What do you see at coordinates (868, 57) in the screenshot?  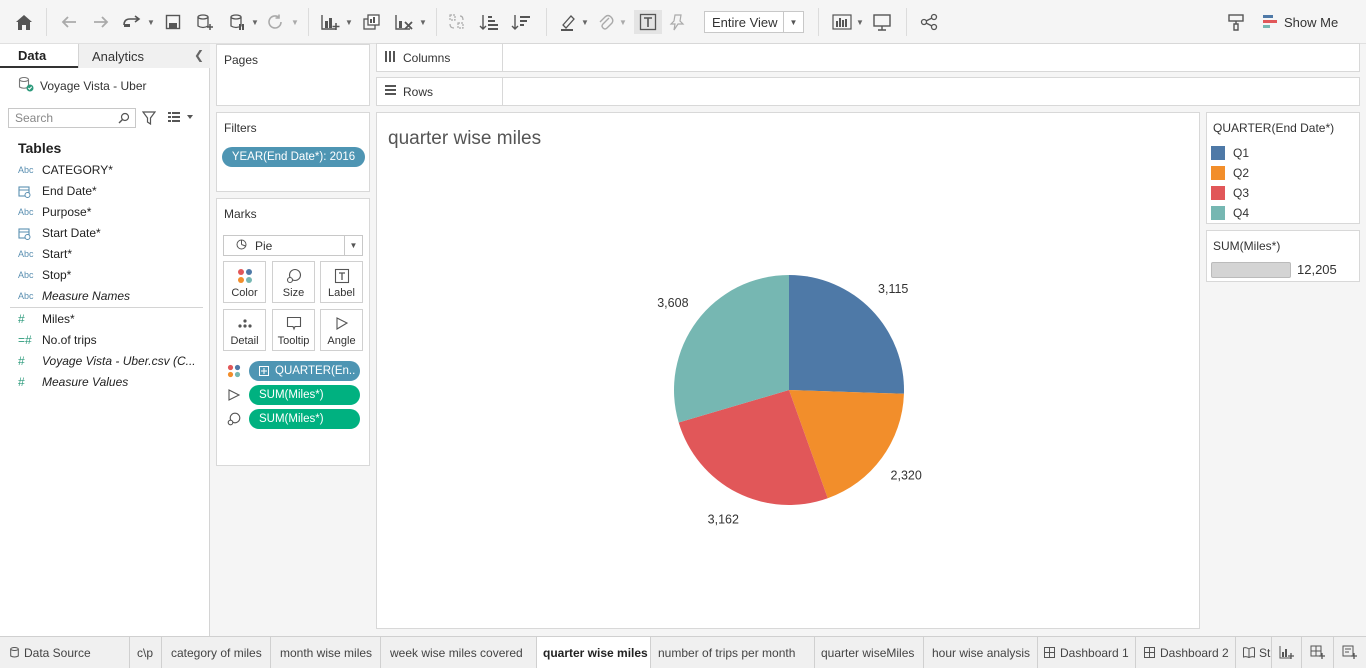 I see `columns-shelf: Columns` at bounding box center [868, 57].